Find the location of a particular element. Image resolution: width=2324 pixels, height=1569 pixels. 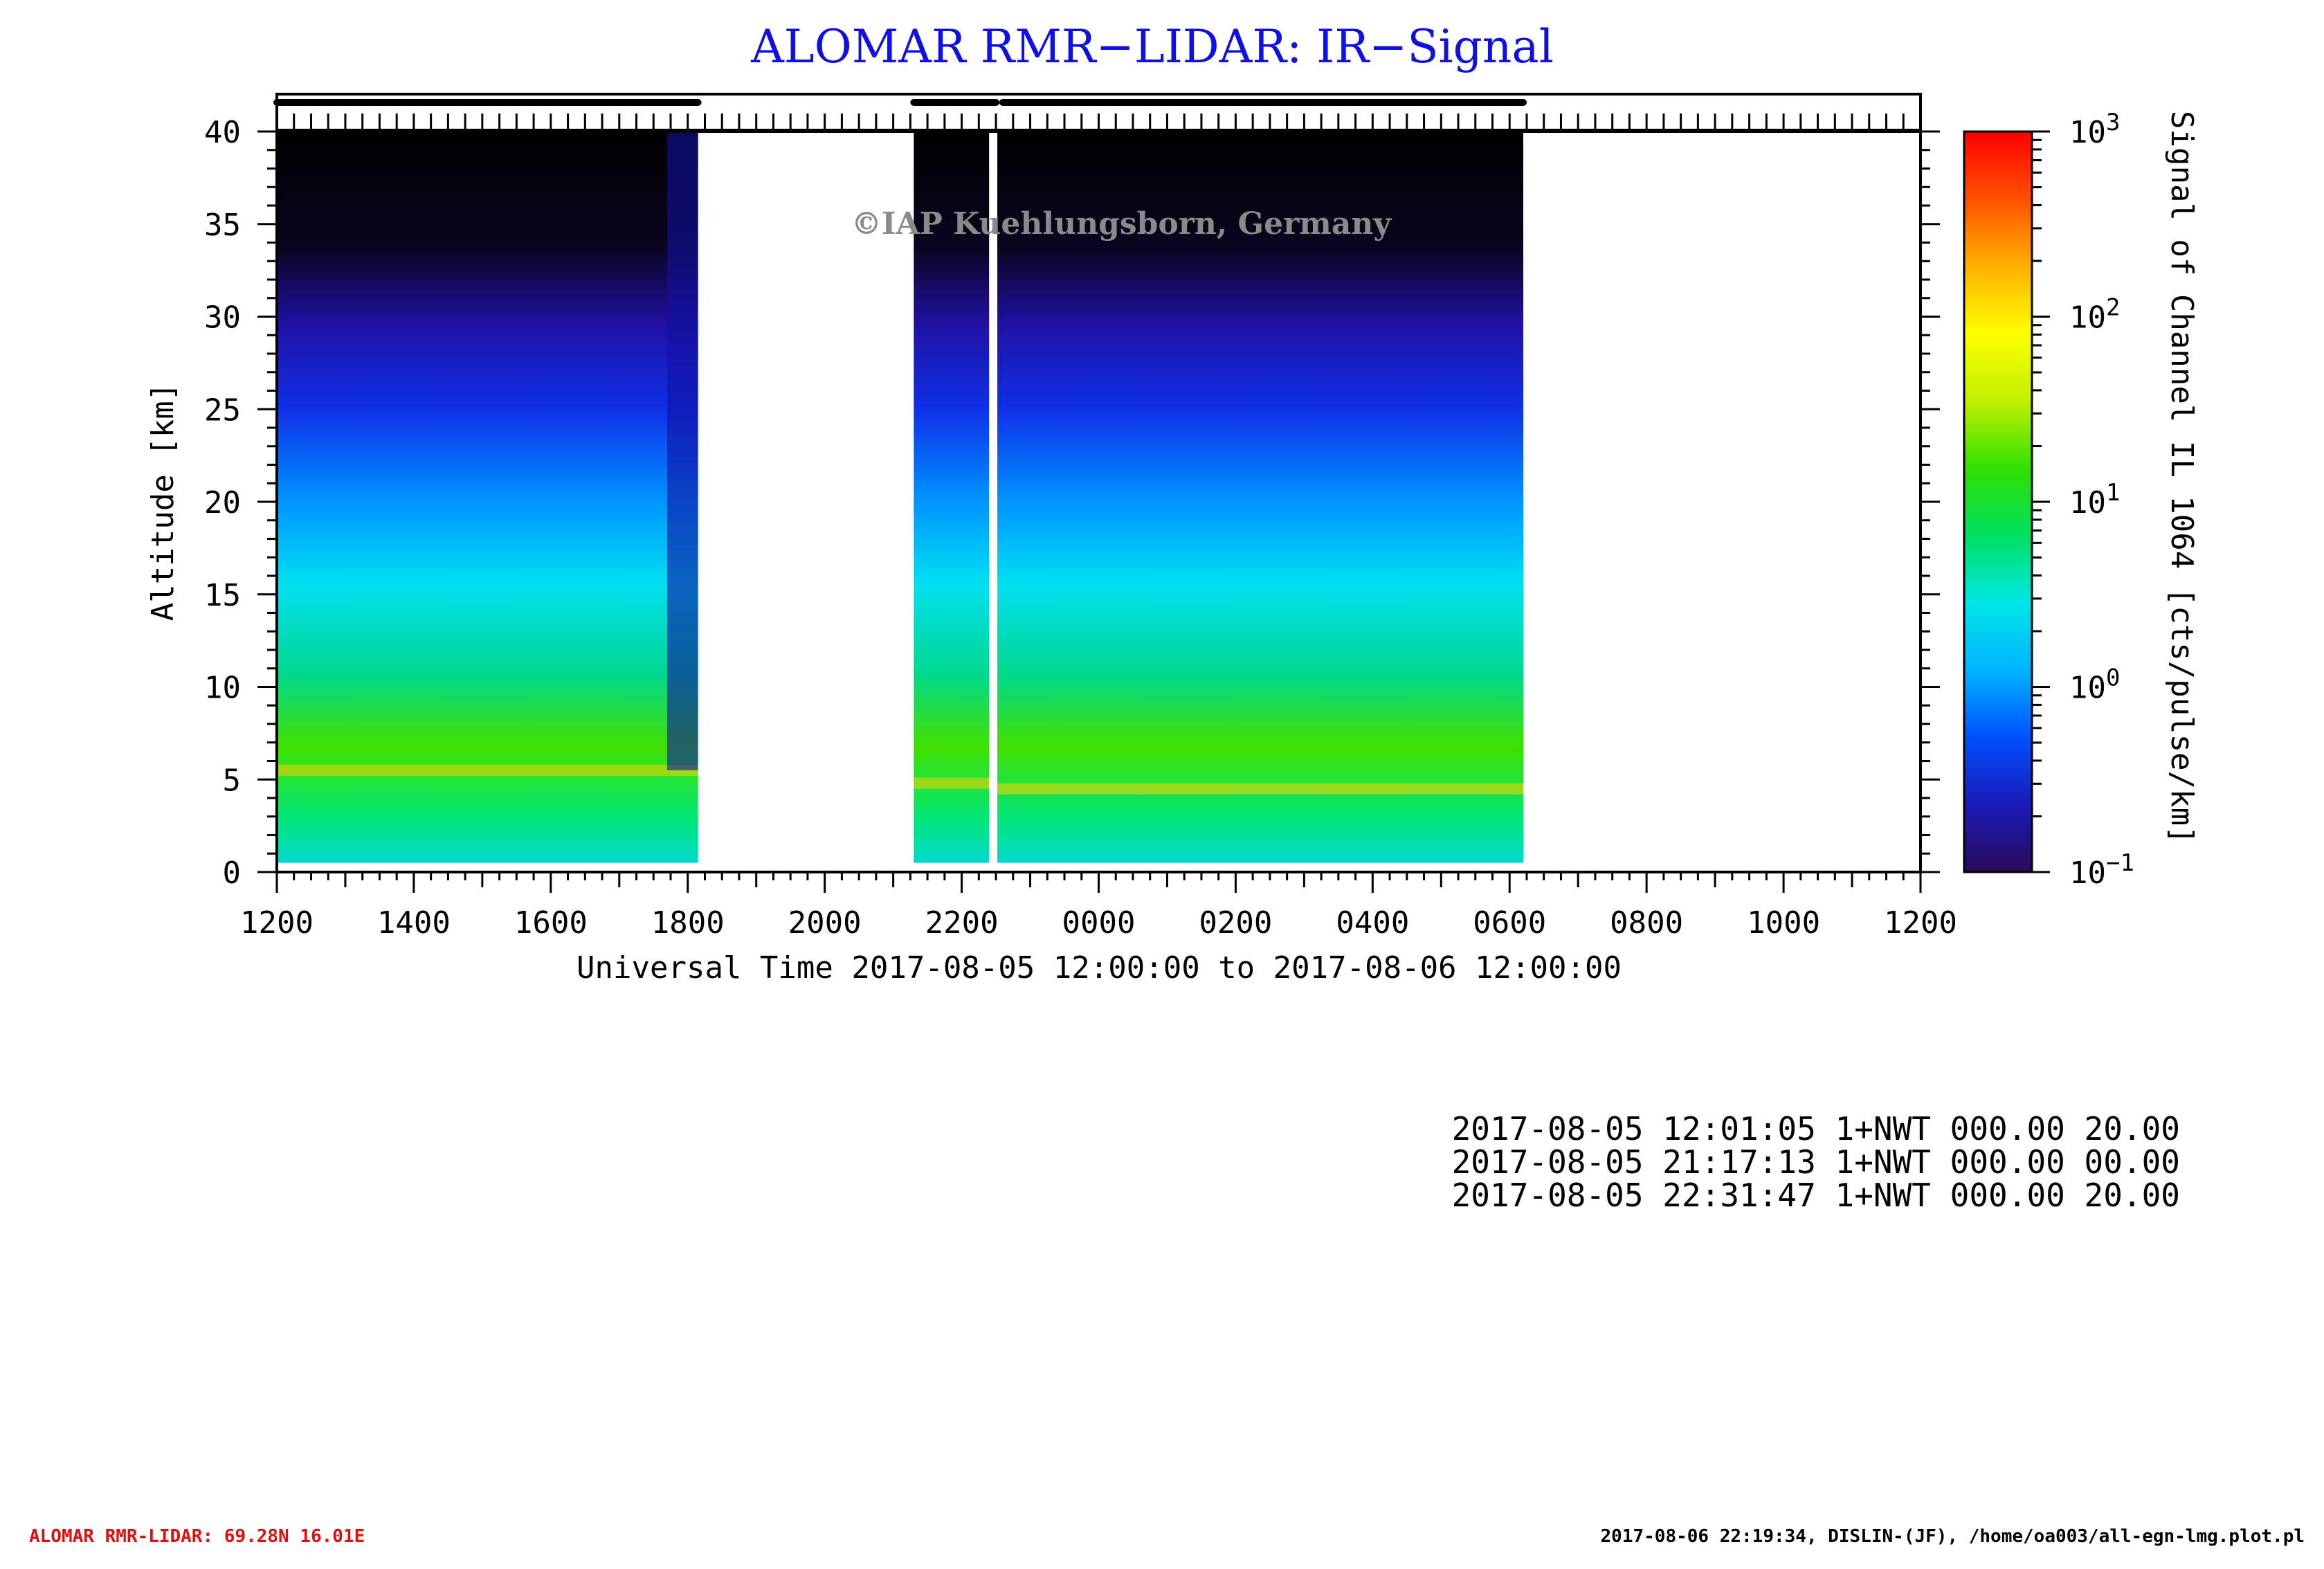

x-tick-label: 1000 is located at coordinates (1784, 923).